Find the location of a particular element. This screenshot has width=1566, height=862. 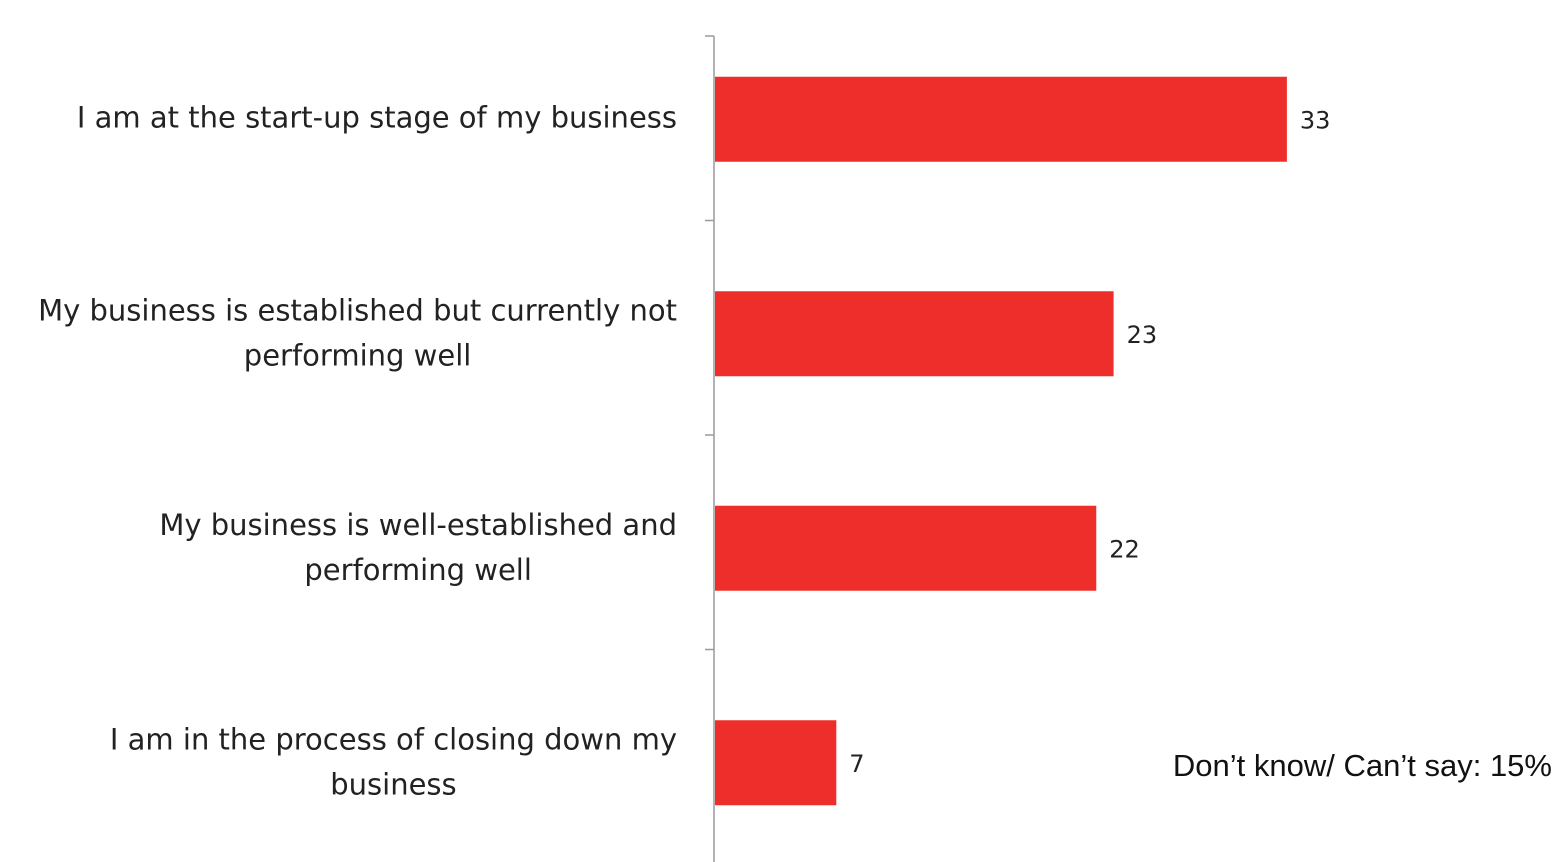

data-label: 7 is located at coordinates (856, 764).